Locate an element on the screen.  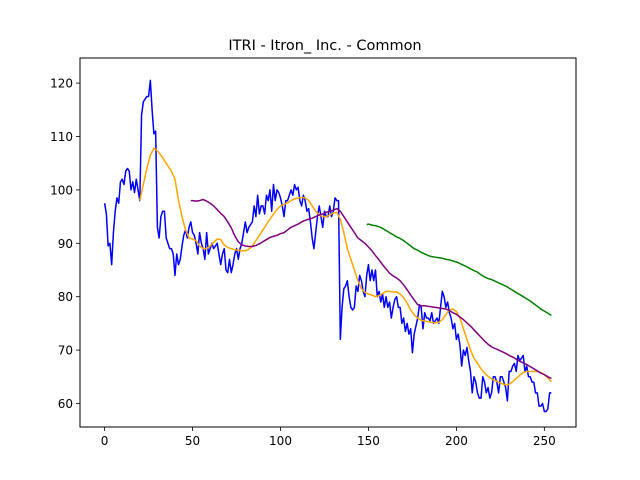
y-axis: 60 70 80 90 100 110 120 is located at coordinates (65, 244).